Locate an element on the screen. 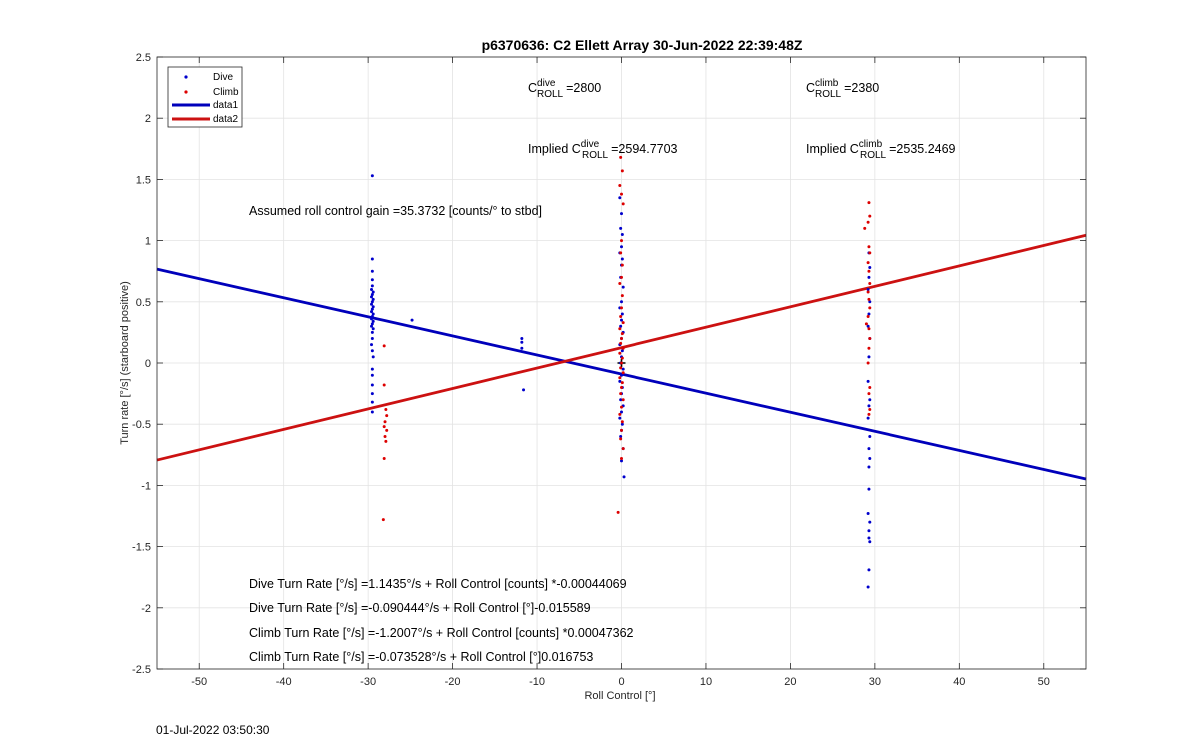 This screenshot has height=751, width=1200. legend-data2-label: data2 is located at coordinates (225, 119).